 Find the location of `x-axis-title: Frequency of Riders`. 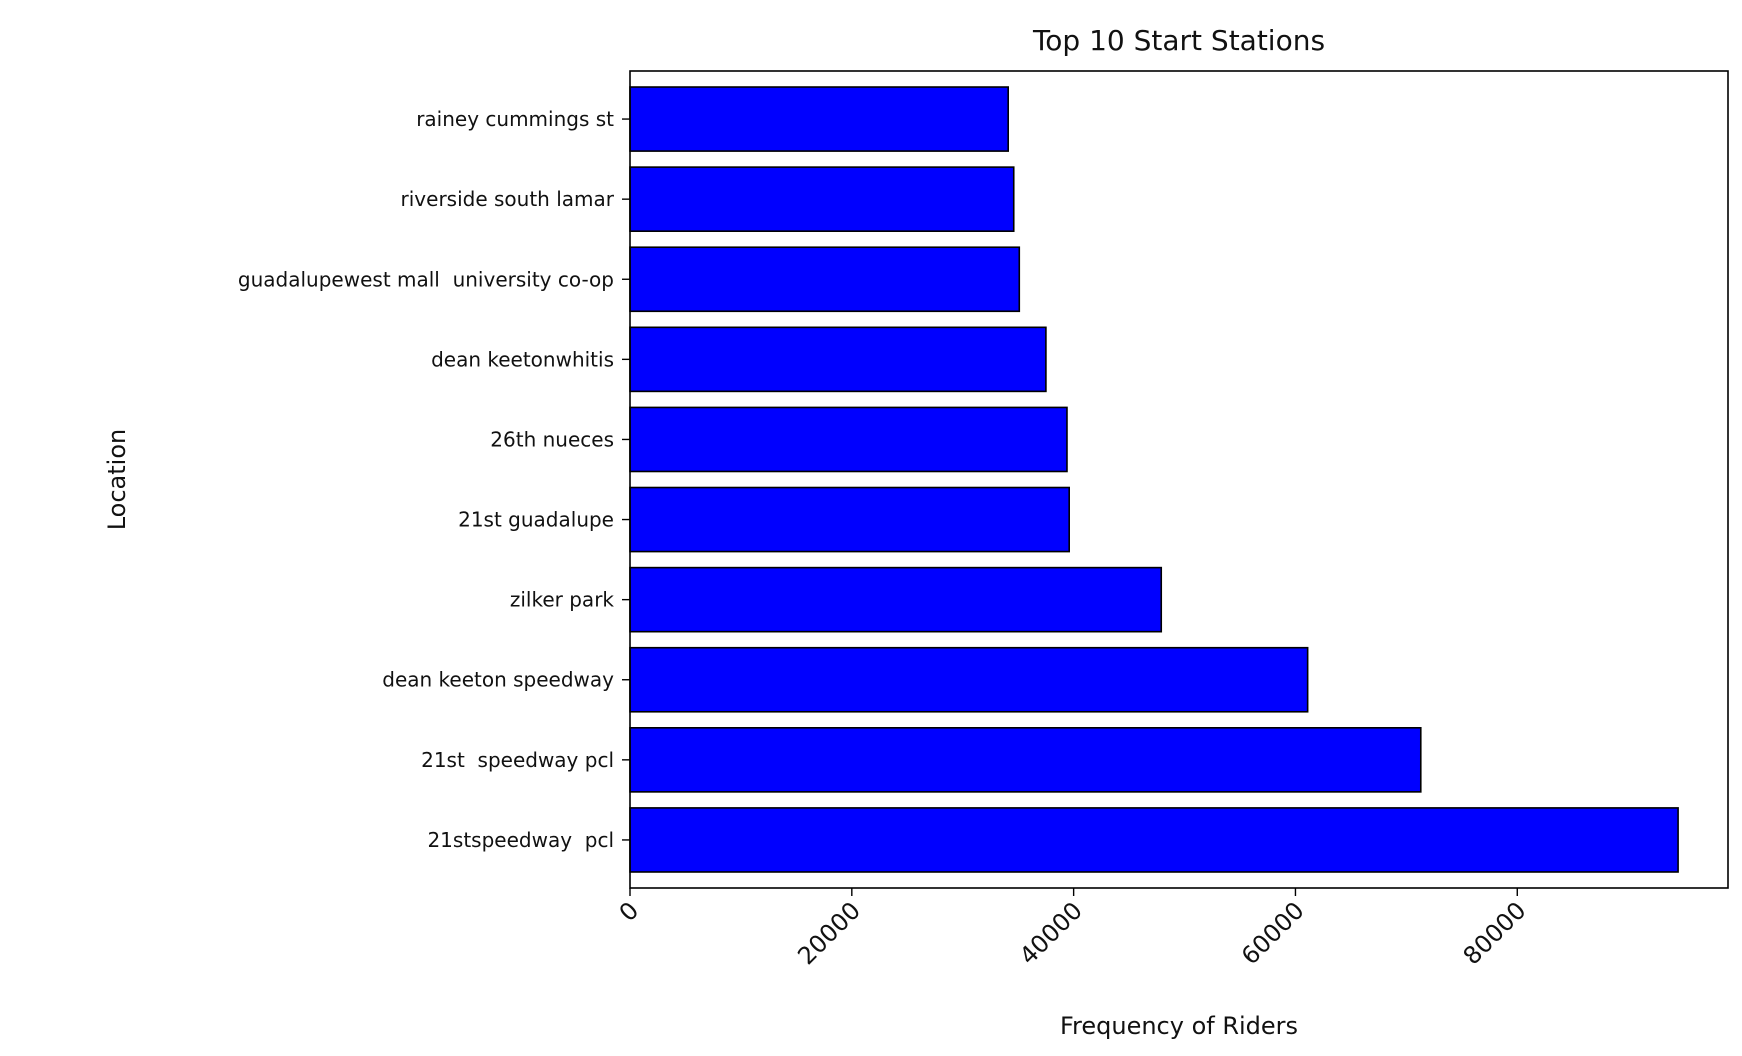

x-axis-title: Frequency of Riders is located at coordinates (1179, 1026).